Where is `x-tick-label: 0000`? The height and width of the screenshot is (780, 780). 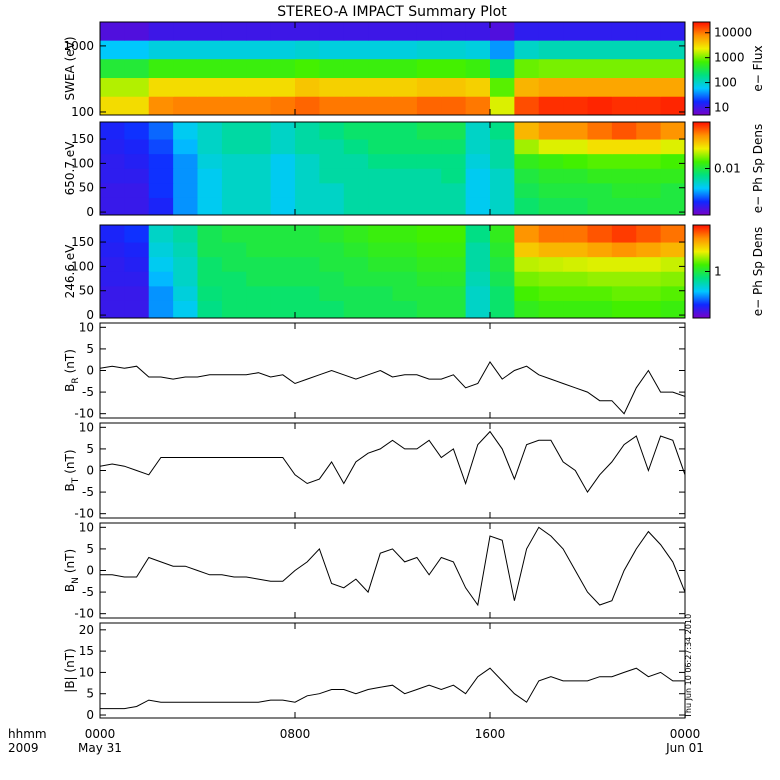
x-tick-label: 0000 is located at coordinates (100, 734).